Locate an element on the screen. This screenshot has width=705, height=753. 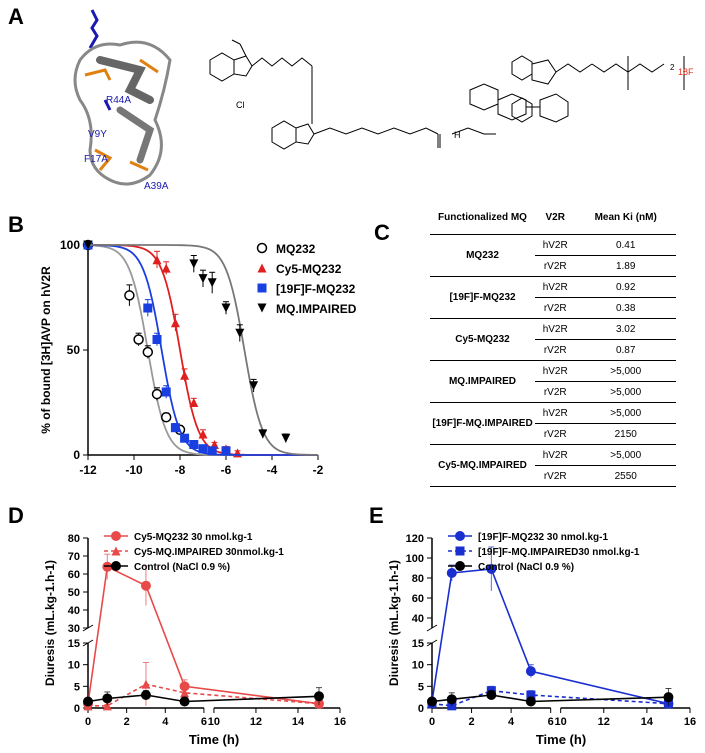
ki-value-cell: 3.02 is located at coordinates (625, 329).